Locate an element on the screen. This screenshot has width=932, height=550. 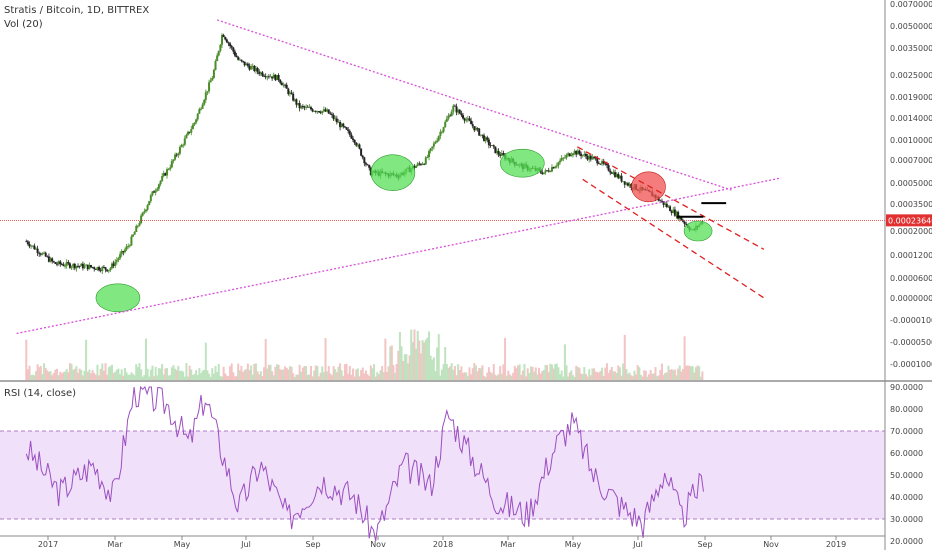
time-tick-label: Sep is located at coordinates (704, 544).